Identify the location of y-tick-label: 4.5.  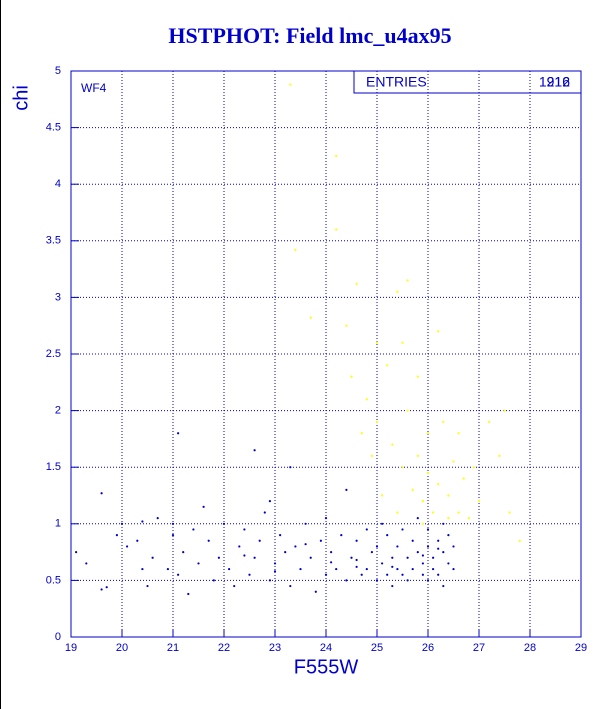
(53, 128).